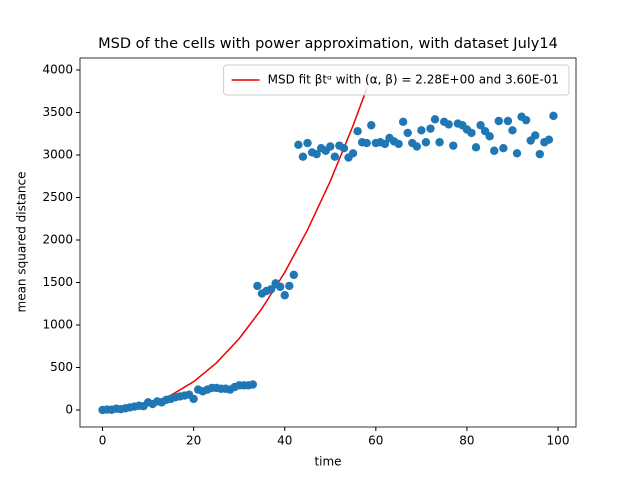  I want to click on legend-box, so click(396, 80).